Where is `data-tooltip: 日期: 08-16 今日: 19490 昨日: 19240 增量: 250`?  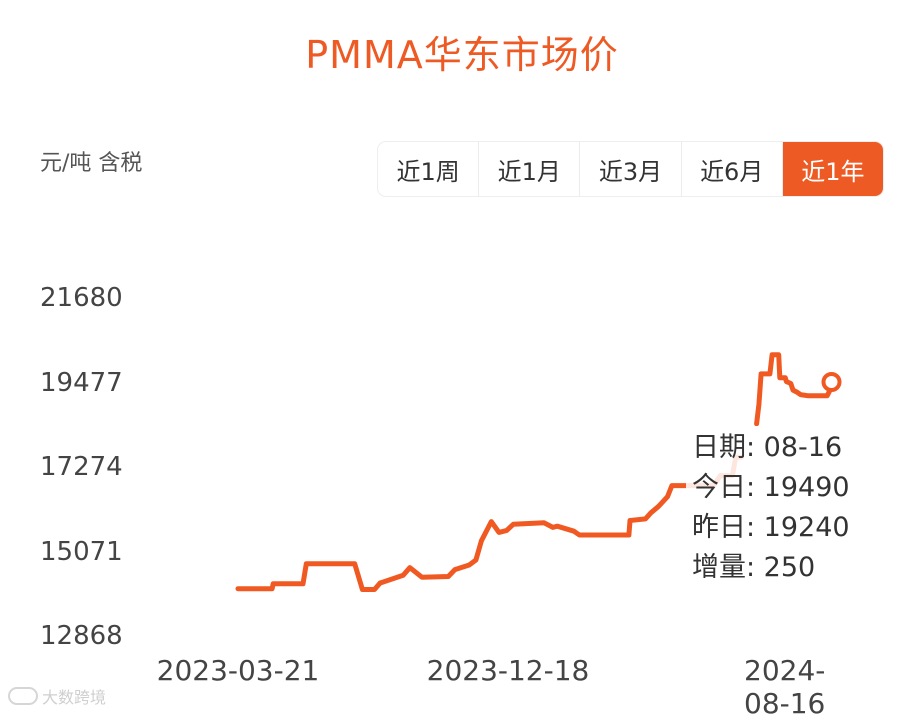
data-tooltip: 日期: 08-16 今日: 19490 昨日: 19240 增量: 250 is located at coordinates (771, 508).